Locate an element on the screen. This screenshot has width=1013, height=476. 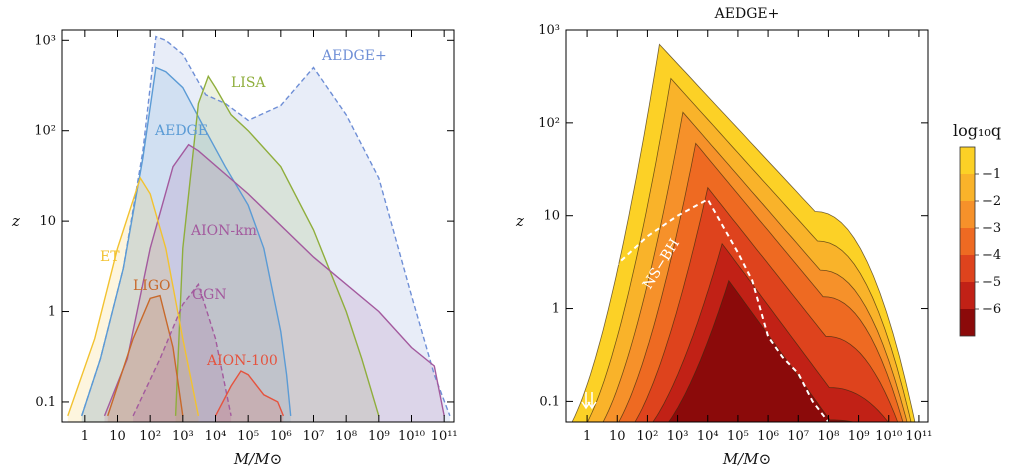
line-et is located at coordinates (133, 296).